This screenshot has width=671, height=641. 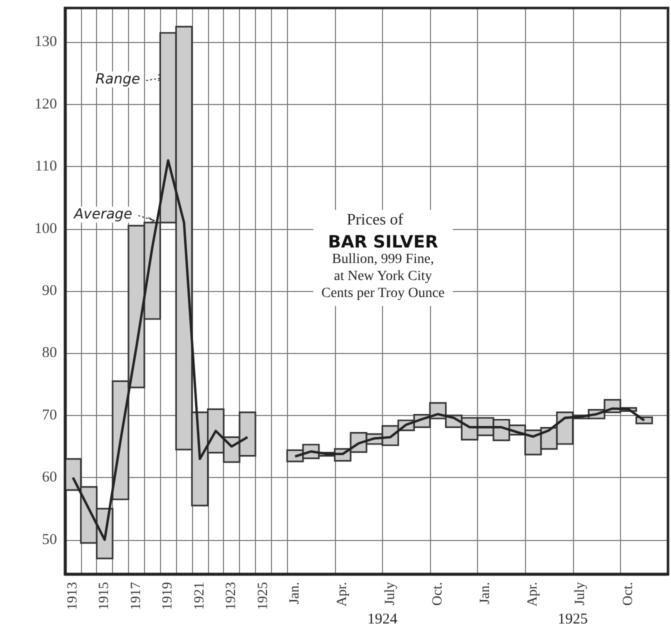 I want to click on x-tick-label: 1919, so click(x=168, y=596).